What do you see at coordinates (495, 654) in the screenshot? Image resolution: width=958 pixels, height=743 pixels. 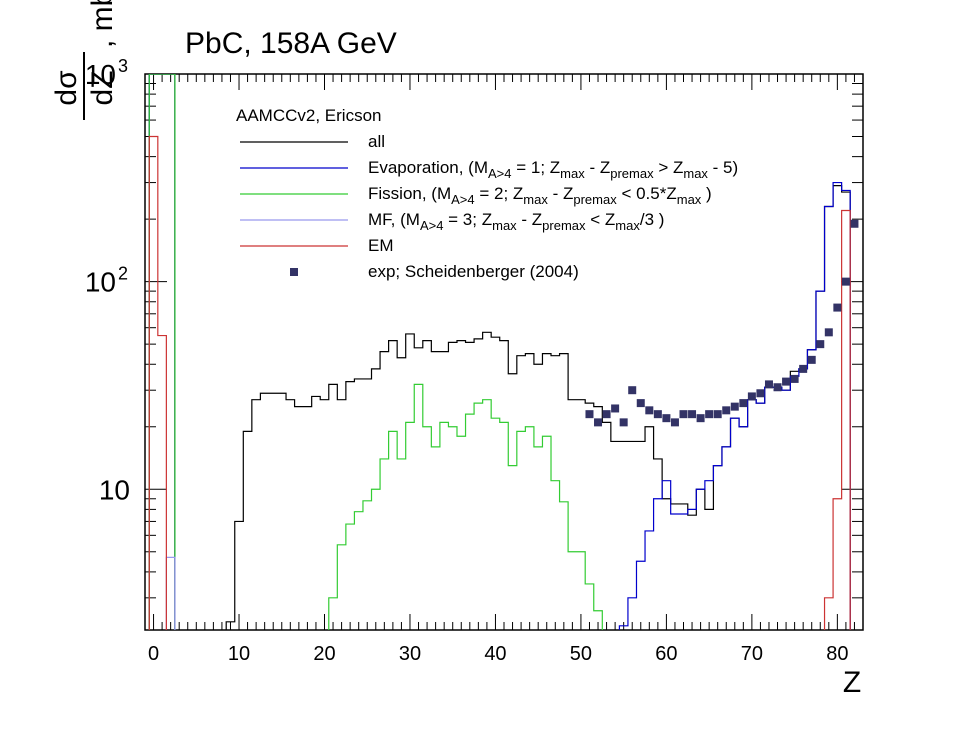 I see `x-tick-label: 40` at bounding box center [495, 654].